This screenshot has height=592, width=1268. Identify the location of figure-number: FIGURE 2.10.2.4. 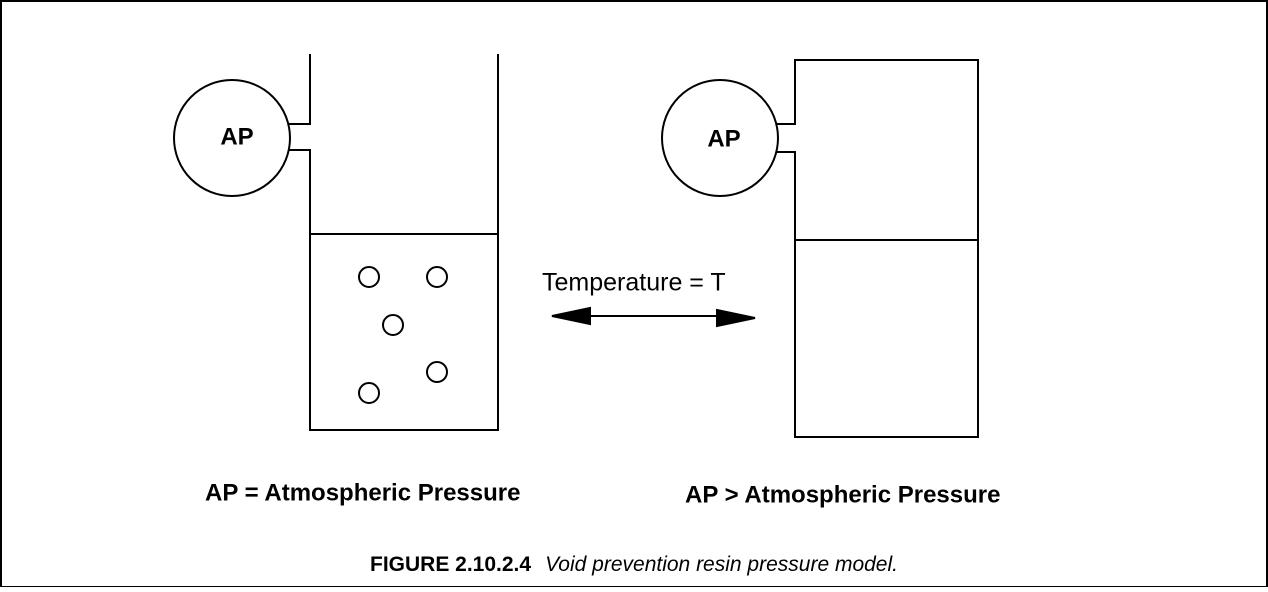
(450, 564).